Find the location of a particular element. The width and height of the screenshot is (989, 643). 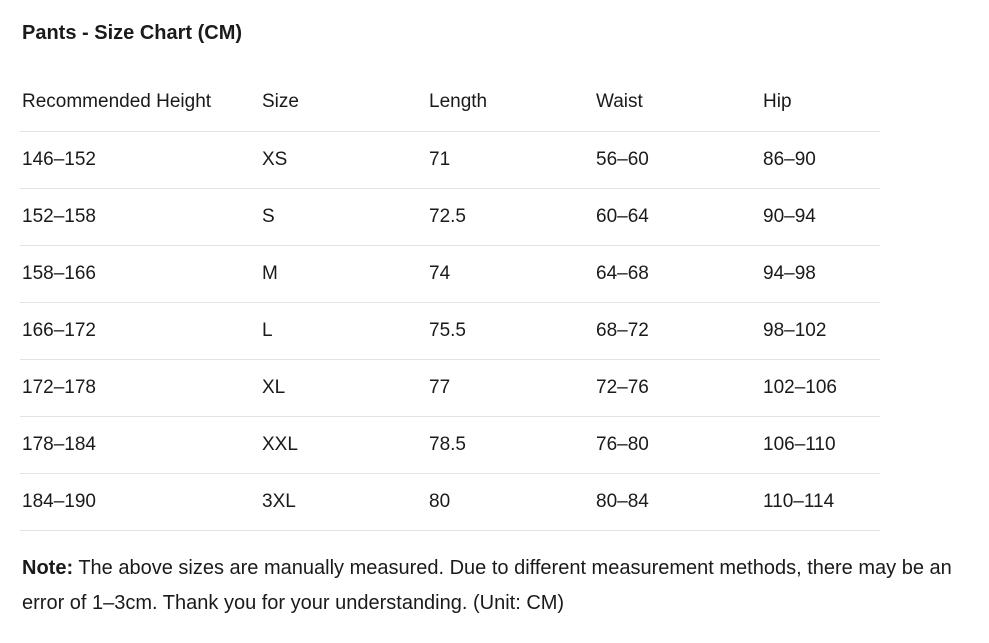

table-cell: 71 is located at coordinates (510, 160).